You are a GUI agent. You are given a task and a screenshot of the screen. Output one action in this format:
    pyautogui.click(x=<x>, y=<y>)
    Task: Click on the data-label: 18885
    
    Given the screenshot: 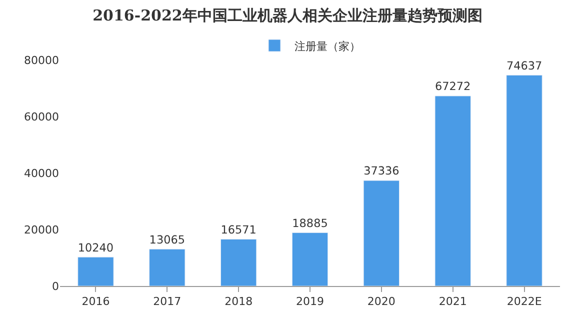 What is the action you would take?
    pyautogui.click(x=310, y=223)
    